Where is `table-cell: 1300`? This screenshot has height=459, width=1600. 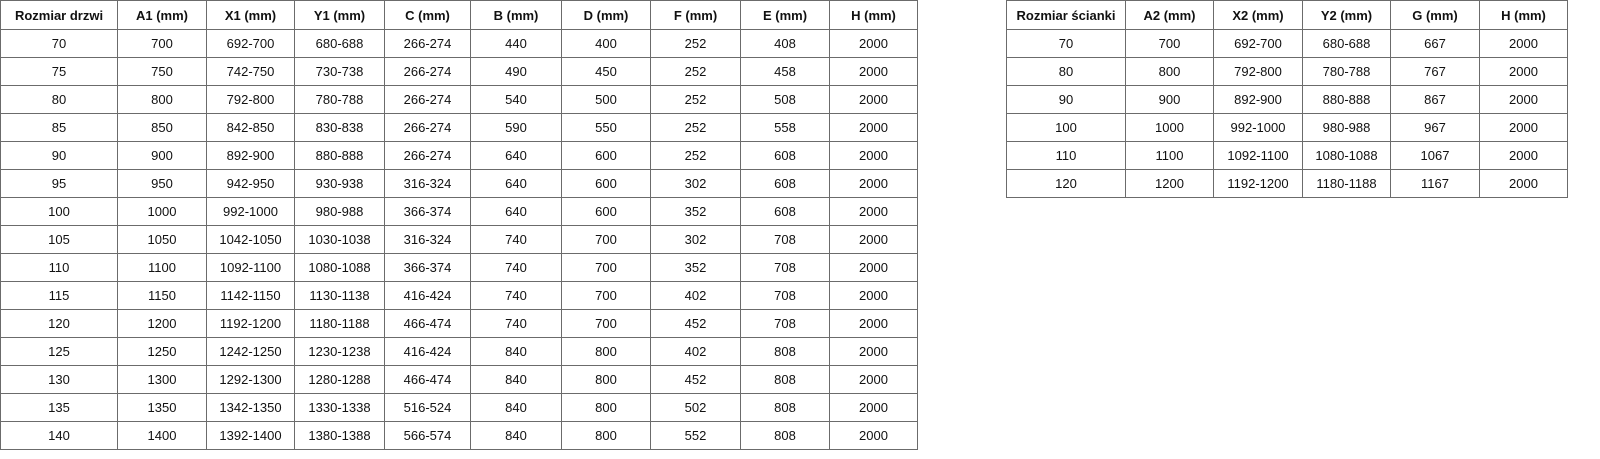 table-cell: 1300 is located at coordinates (162, 379).